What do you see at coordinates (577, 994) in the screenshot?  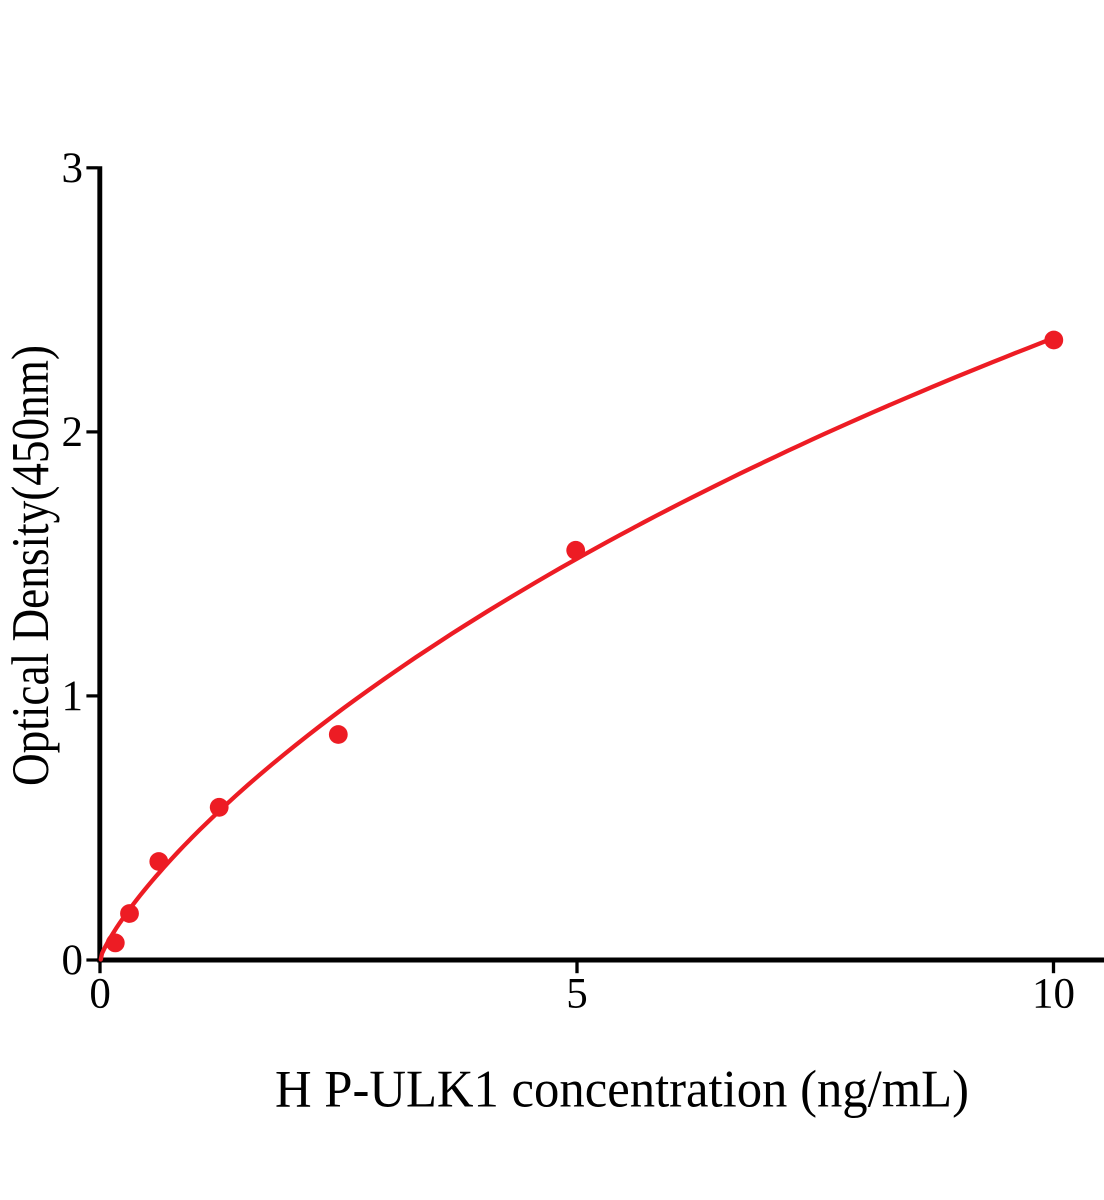 I see `svg-text: 5` at bounding box center [577, 994].